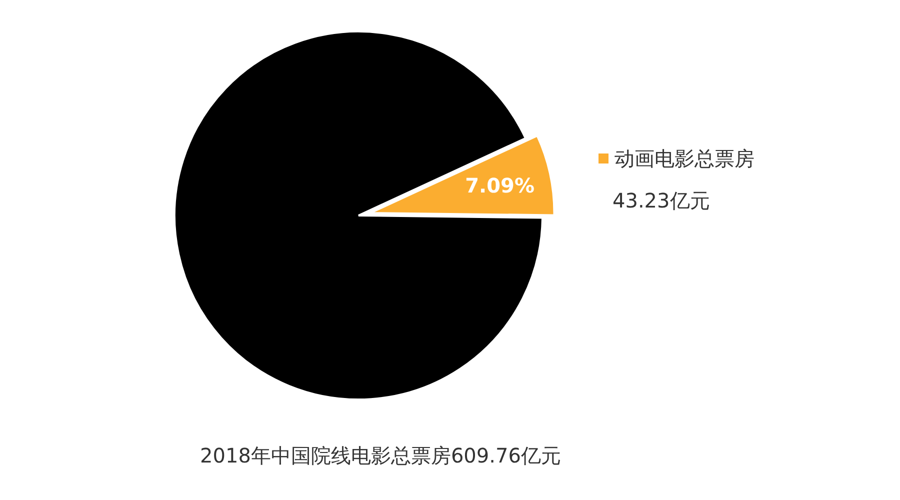  I want to click on legend-label: 动画电影总票房, so click(684, 158).